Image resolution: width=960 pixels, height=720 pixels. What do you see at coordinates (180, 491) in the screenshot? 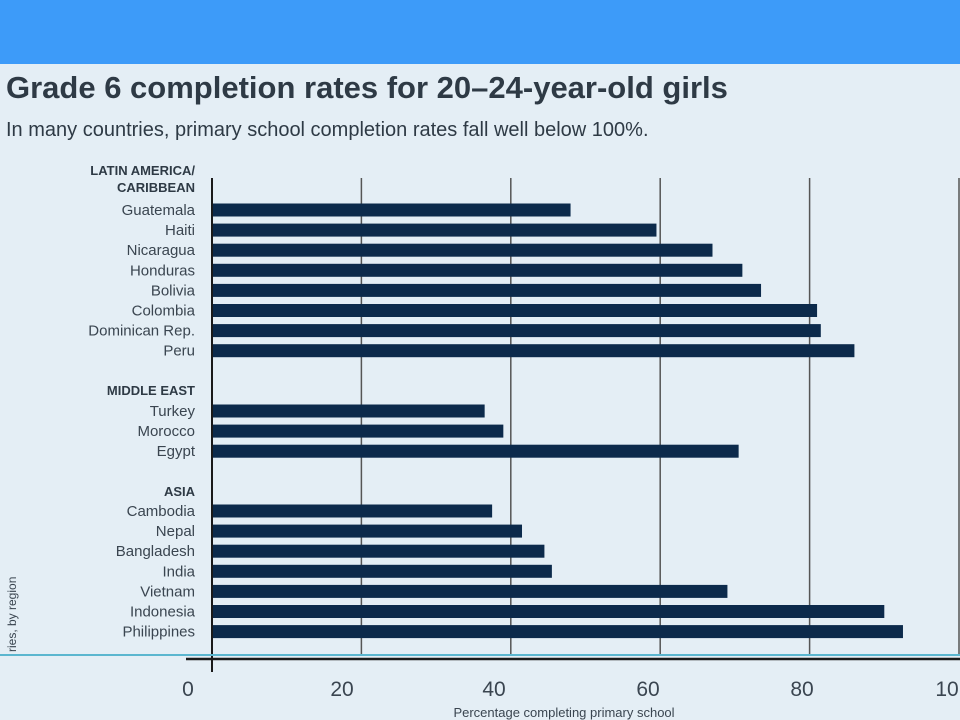
I see `region-label: ASIA` at bounding box center [180, 491].